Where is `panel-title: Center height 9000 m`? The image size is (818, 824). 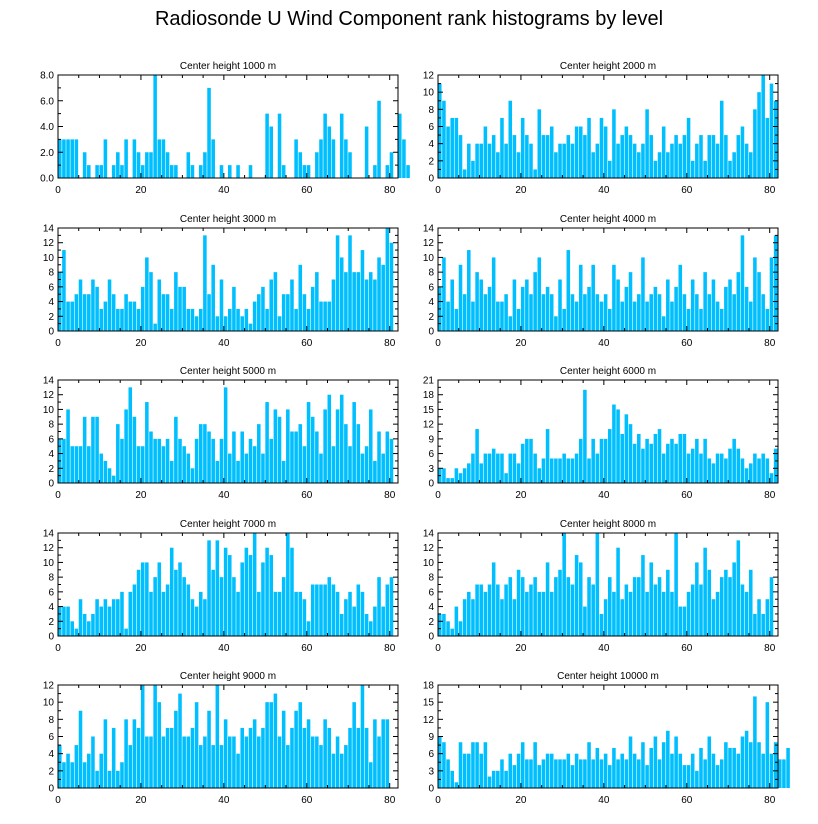 panel-title: Center height 9000 m is located at coordinates (228, 676).